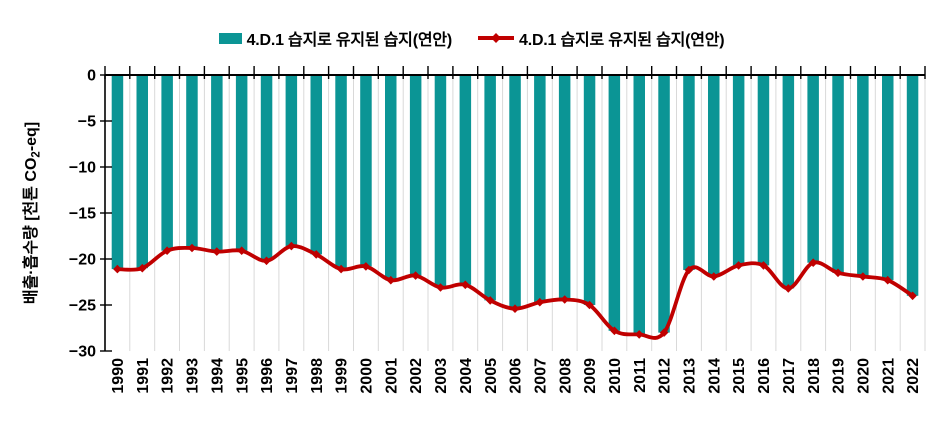  What do you see at coordinates (143, 376) in the screenshot?
I see `x-tick-label-1991: 1991` at bounding box center [143, 376].